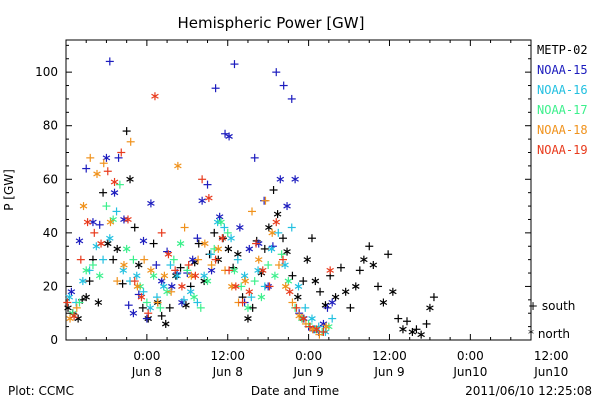  What do you see at coordinates (9, 190) in the screenshot?
I see `y-axis-label: P [GW]` at bounding box center [9, 190].